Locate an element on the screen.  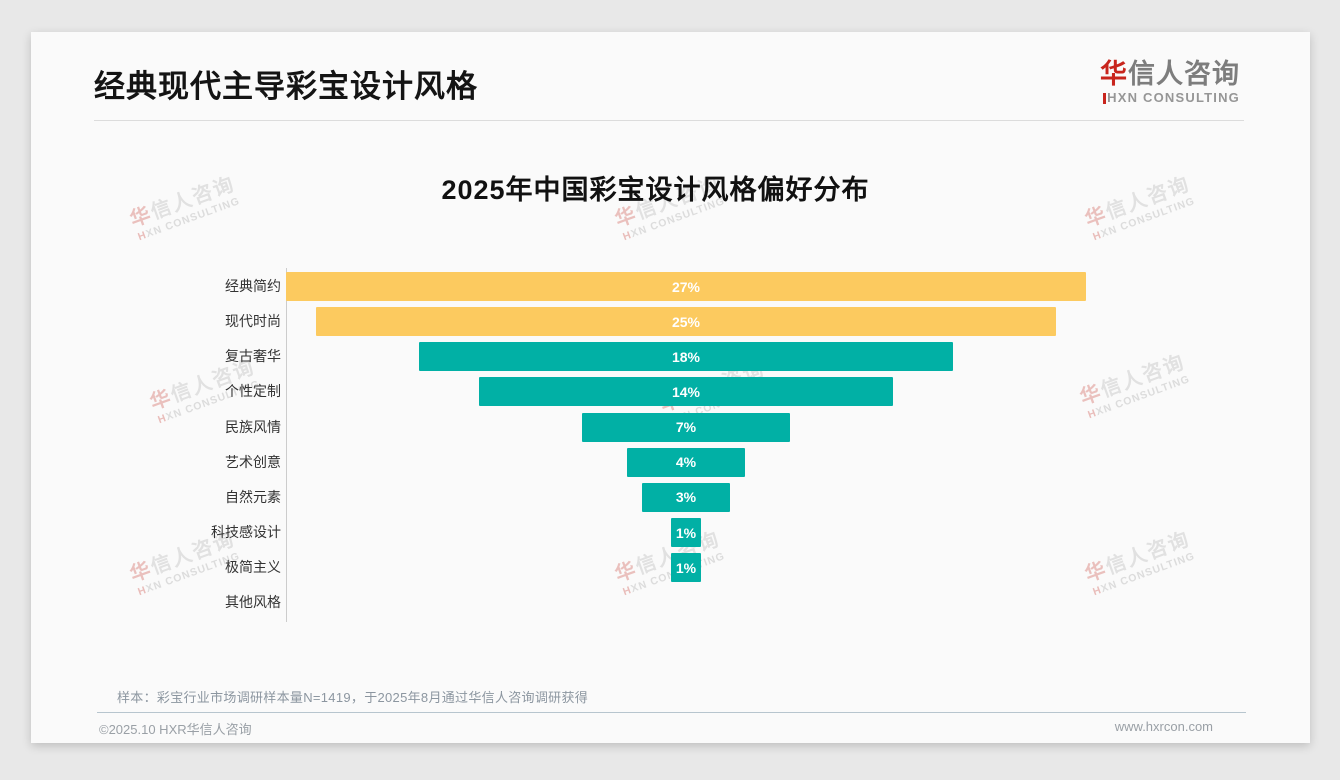
bar-value-label: 7% is located at coordinates (686, 427).